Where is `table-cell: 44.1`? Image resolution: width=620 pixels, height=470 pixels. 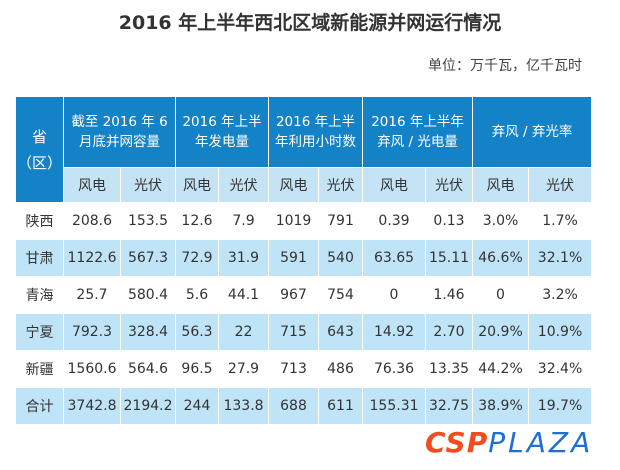
table-cell: 44.1 is located at coordinates (243, 295).